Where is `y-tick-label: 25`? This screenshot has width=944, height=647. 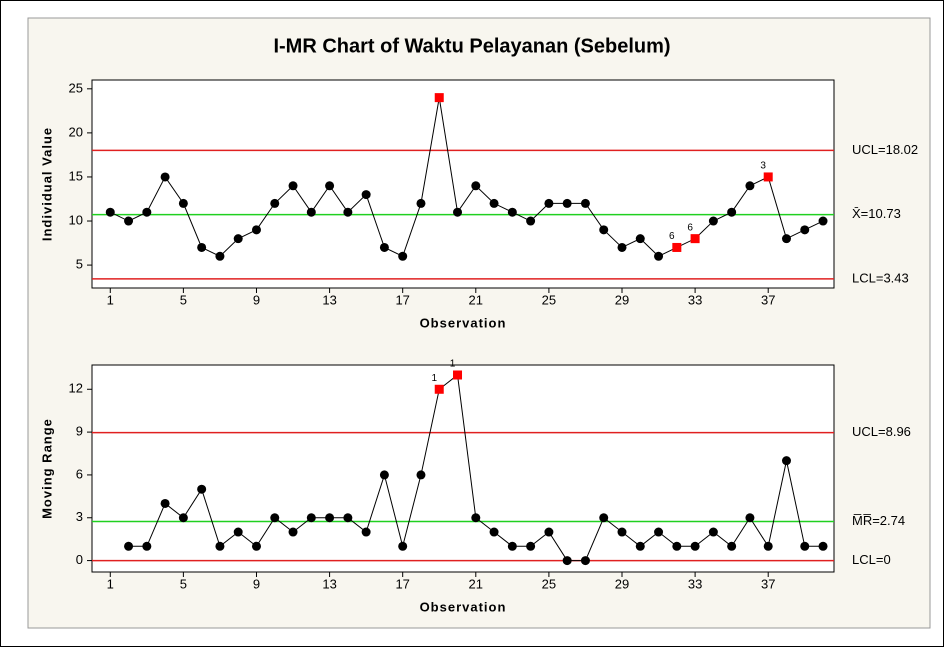 y-tick-label: 25 is located at coordinates (76, 87).